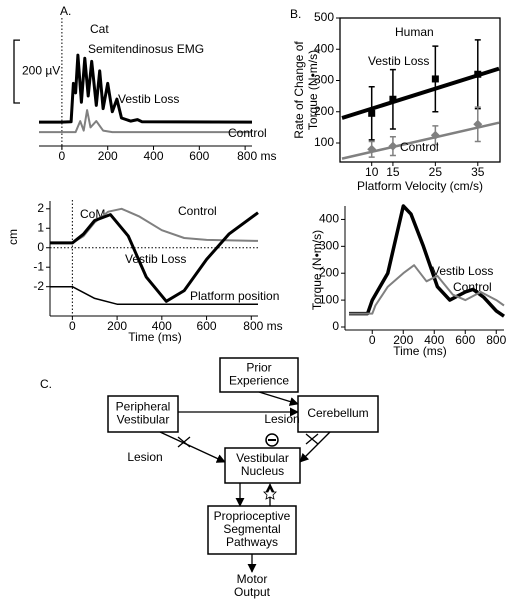 The width and height of the screenshot is (531, 599). Describe the element at coordinates (478, 172) in the screenshot. I see `x-tick-label: 35` at that location.